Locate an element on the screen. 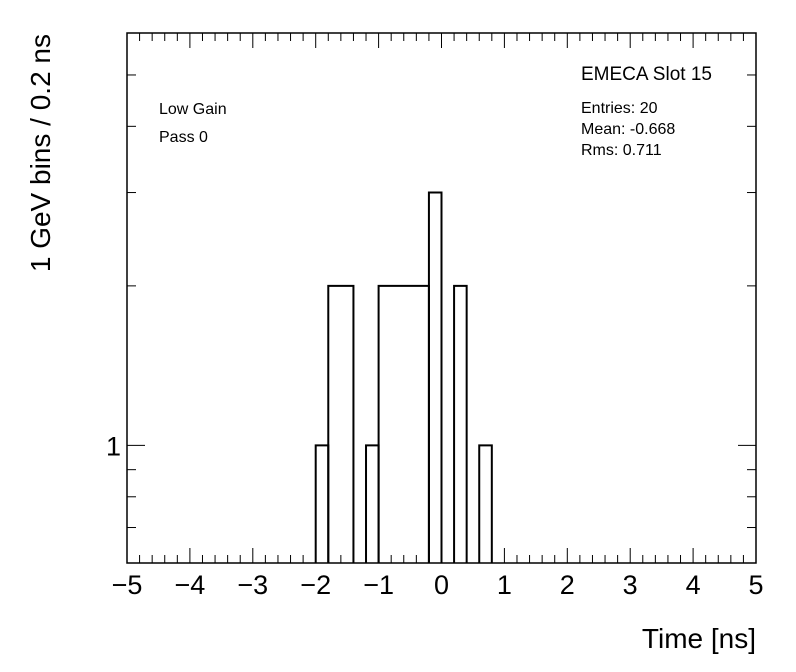 The image size is (796, 672). stats-rms: Rms: 0.711 is located at coordinates (621, 150).